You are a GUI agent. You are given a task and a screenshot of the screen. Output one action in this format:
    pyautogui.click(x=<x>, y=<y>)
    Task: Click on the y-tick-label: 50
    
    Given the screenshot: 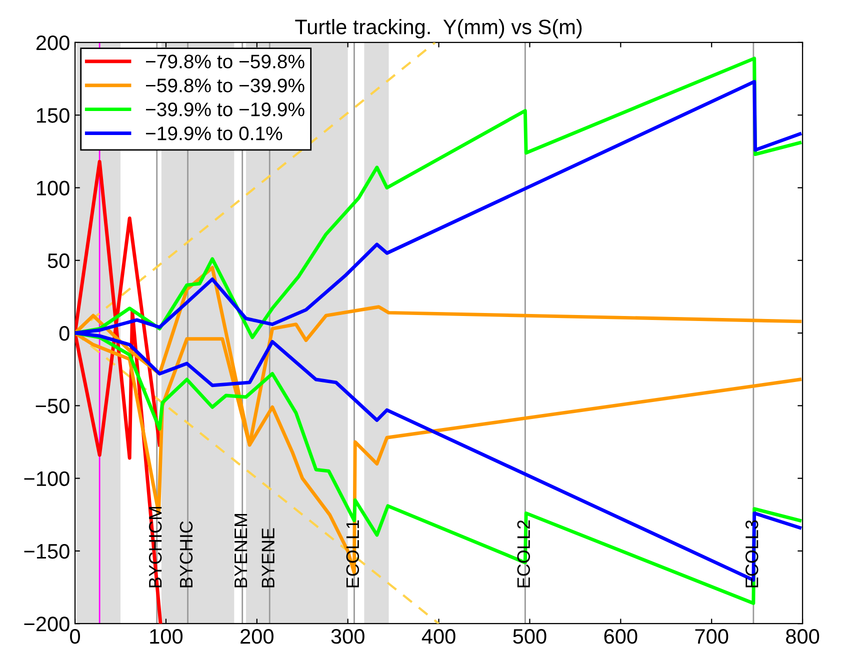 What is the action you would take?
    pyautogui.click(x=59, y=260)
    